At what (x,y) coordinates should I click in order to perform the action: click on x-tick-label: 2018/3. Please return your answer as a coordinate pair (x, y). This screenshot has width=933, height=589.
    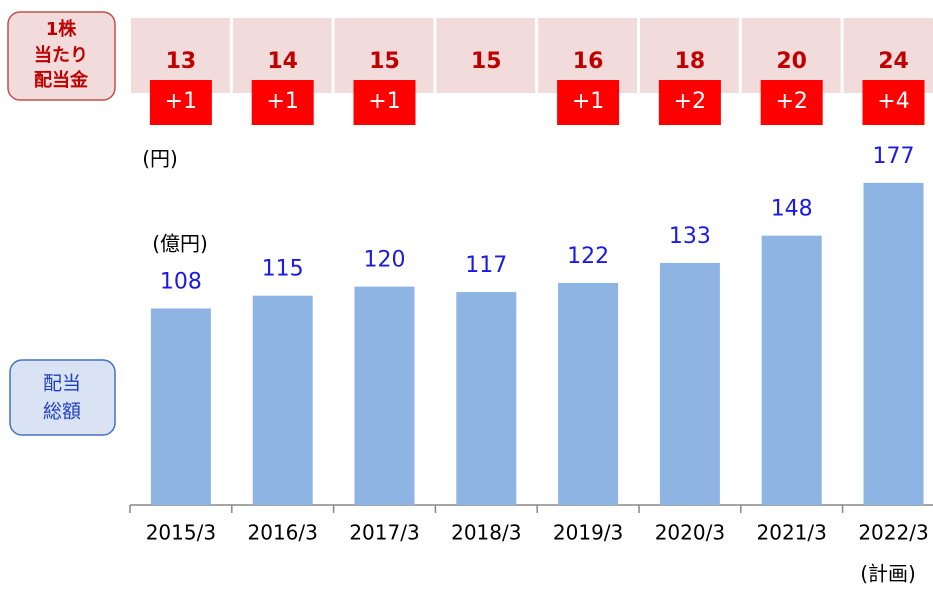
    Looking at the image, I should click on (486, 533).